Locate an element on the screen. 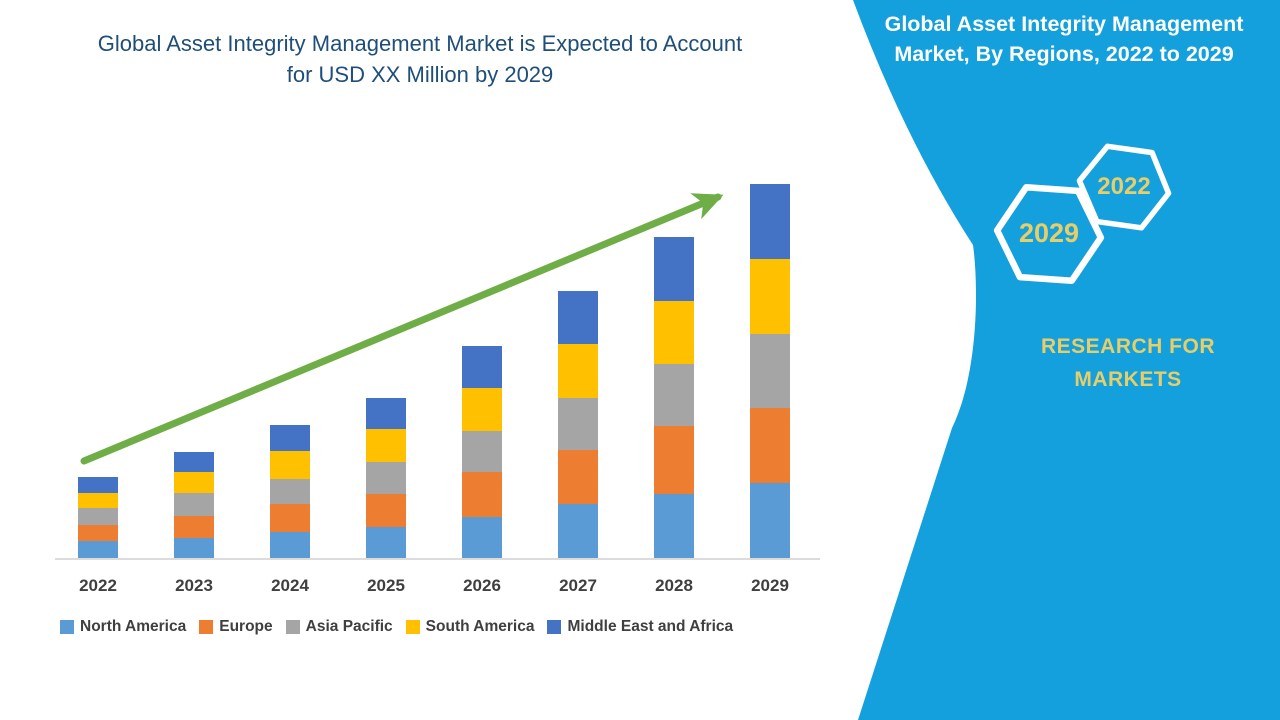  legend-item-south-america: South America is located at coordinates (470, 627).